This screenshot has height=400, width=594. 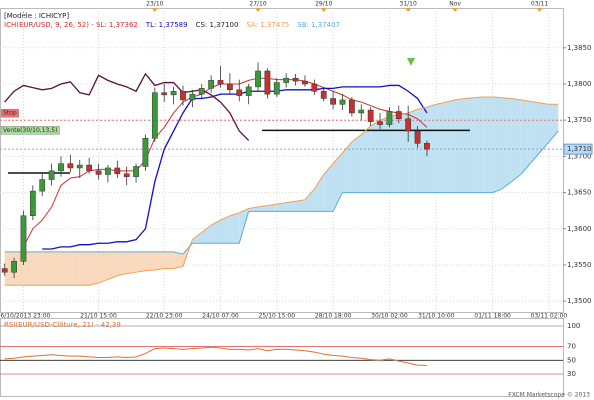 What do you see at coordinates (579, 84) in the screenshot?
I see `y-tick-label: 1,3800` at bounding box center [579, 84].